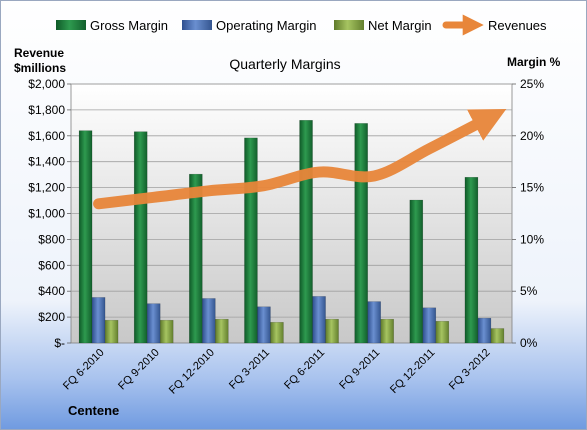 Image resolution: width=587 pixels, height=430 pixels. Describe the element at coordinates (532, 188) in the screenshot. I see `right-tick-label: 15%` at that location.